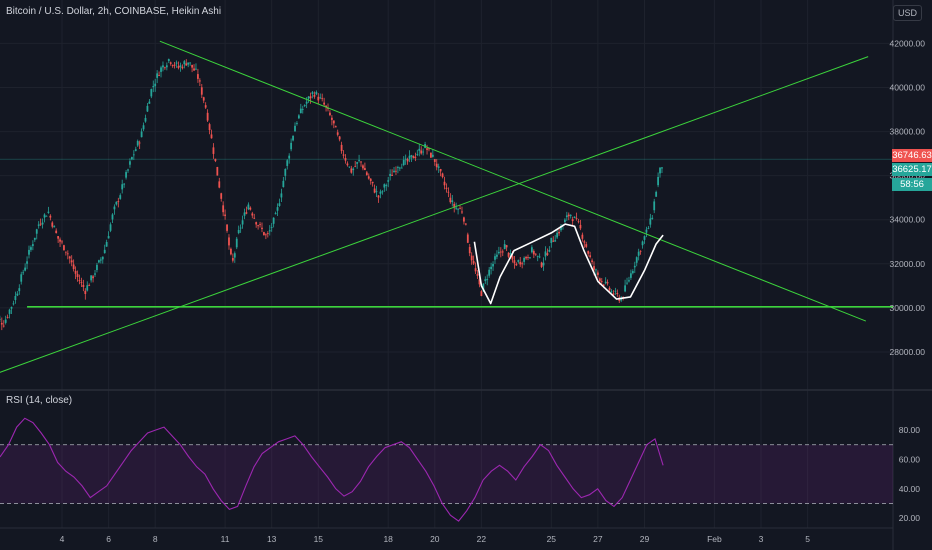 The width and height of the screenshot is (932, 550). What do you see at coordinates (645, 539) in the screenshot?
I see `x-tick-label: 29` at bounding box center [645, 539].